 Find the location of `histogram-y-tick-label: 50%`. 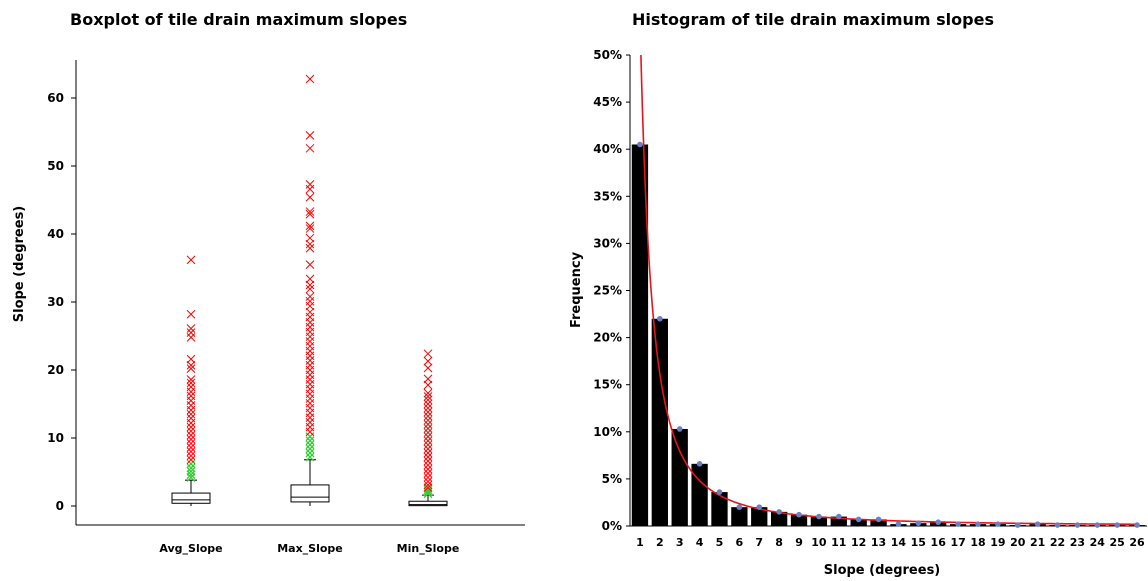

histogram-y-tick-label: 50% is located at coordinates (607, 55).